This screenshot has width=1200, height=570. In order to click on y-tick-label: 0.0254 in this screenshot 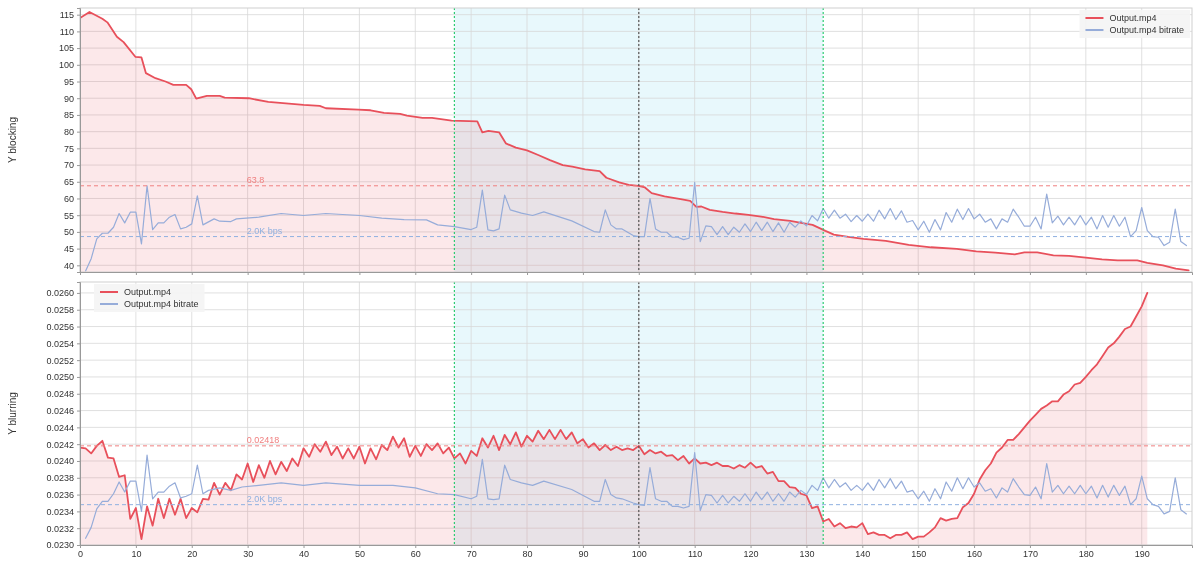, I will do `click(60, 343)`.